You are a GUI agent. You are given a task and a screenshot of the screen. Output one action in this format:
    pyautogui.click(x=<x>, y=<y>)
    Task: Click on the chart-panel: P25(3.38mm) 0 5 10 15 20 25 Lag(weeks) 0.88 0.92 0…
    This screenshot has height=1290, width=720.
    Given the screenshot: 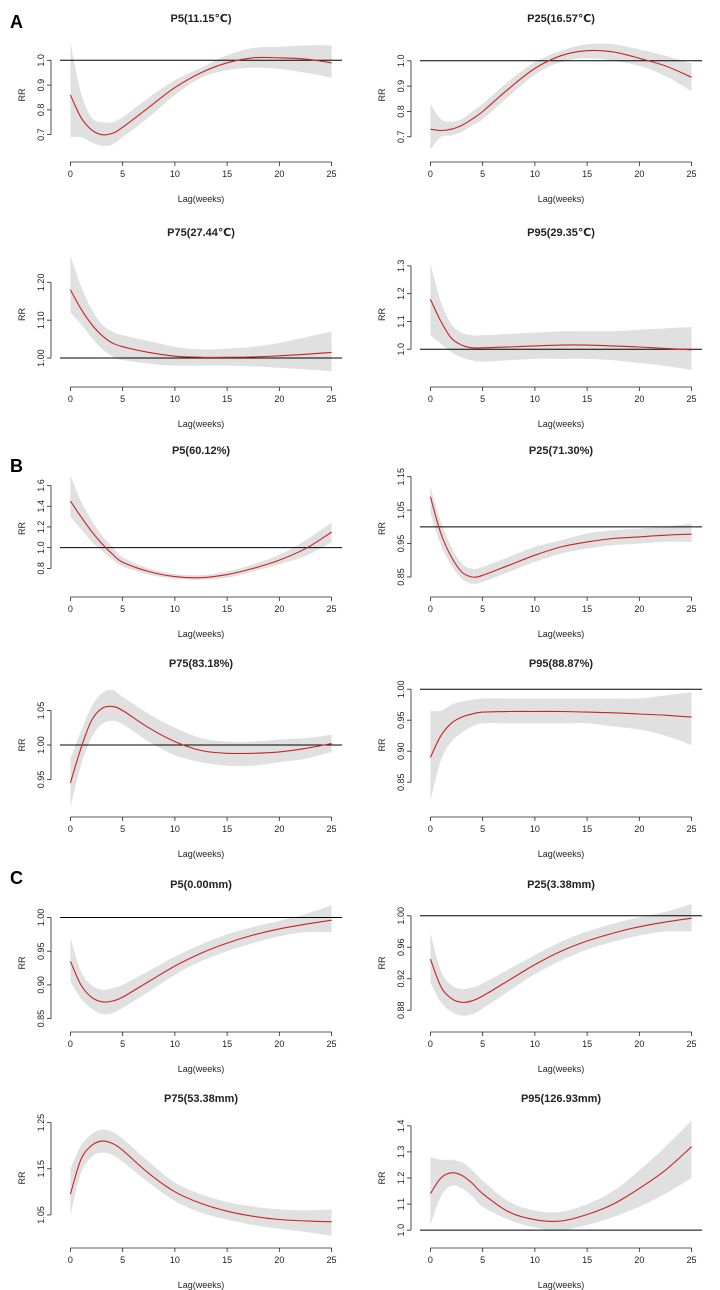 What is the action you would take?
    pyautogui.click(x=539, y=976)
    